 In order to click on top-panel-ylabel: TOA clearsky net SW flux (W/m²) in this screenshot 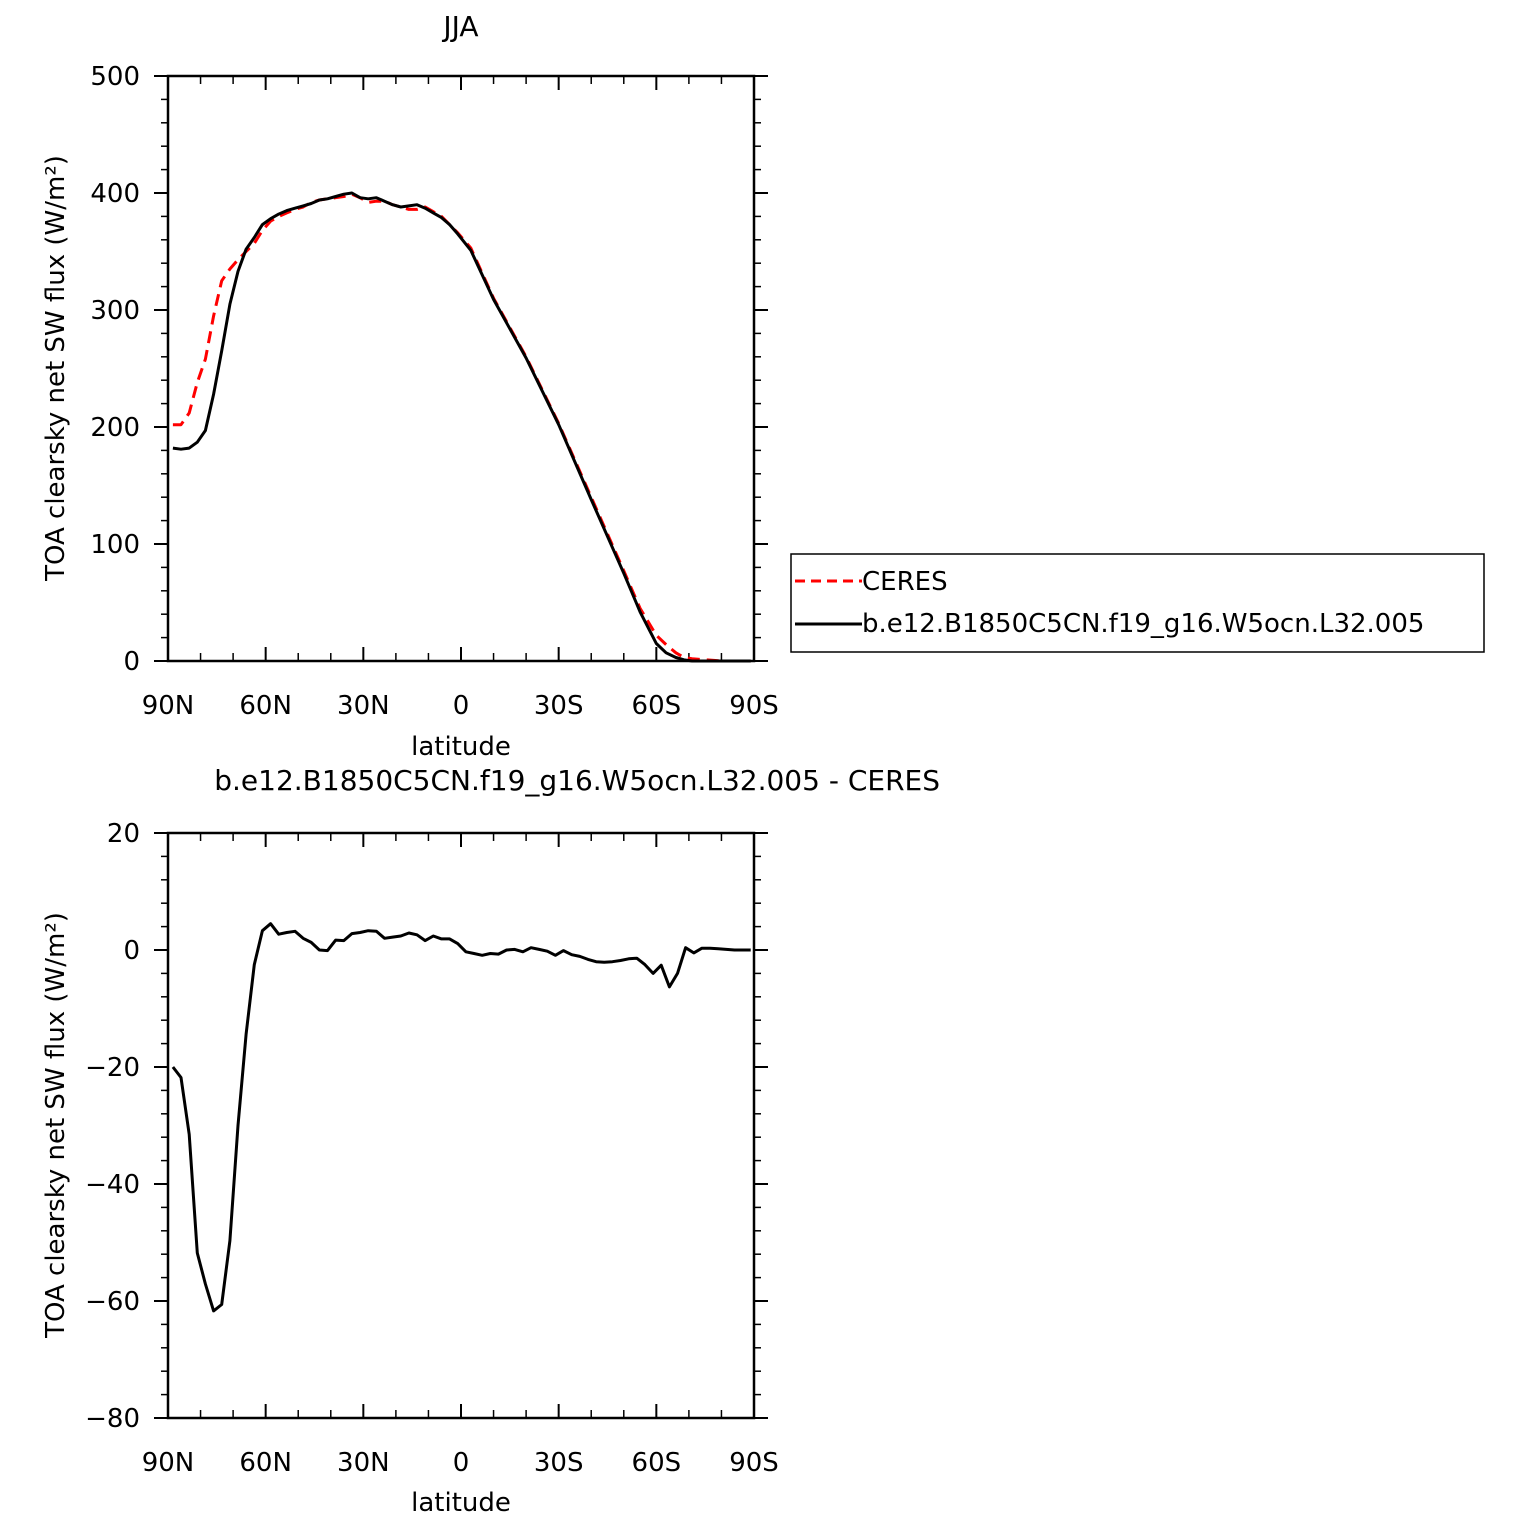, I will do `click(56, 368)`.